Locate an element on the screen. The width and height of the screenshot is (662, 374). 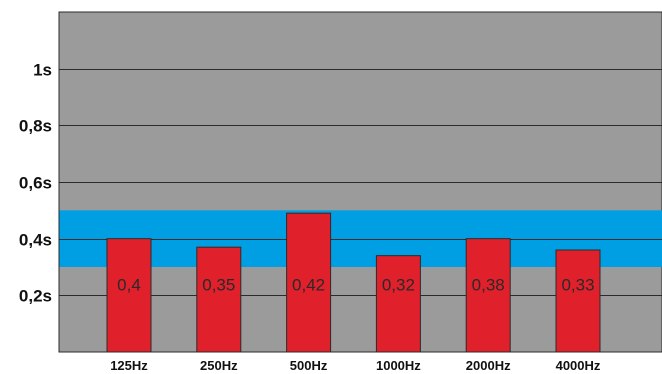
y-tick-label: 0,6s is located at coordinates (35, 183).